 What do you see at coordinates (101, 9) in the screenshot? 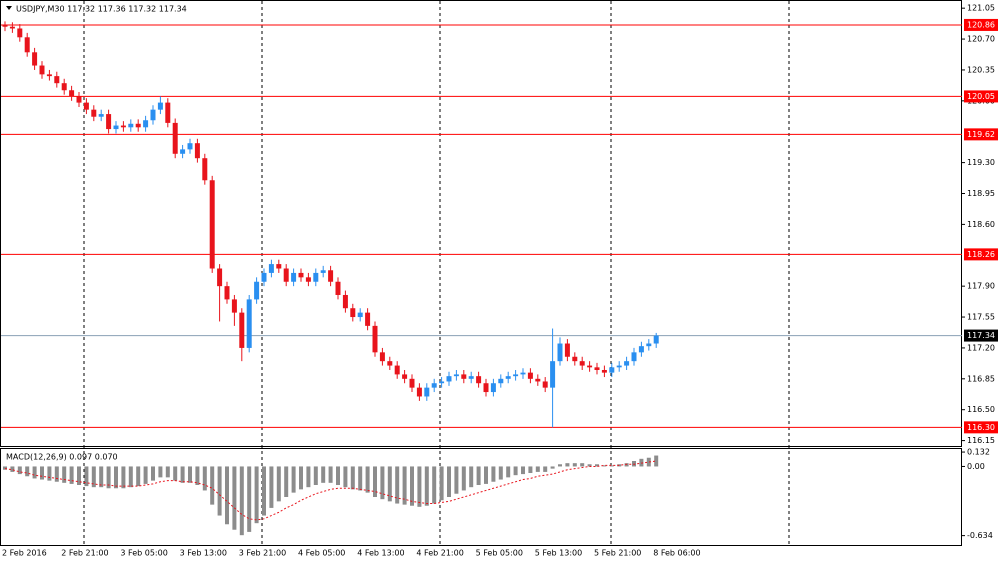
I see `chart-title: USDJPY,M30 117.32 117.36 117.32 117.34` at bounding box center [101, 9].